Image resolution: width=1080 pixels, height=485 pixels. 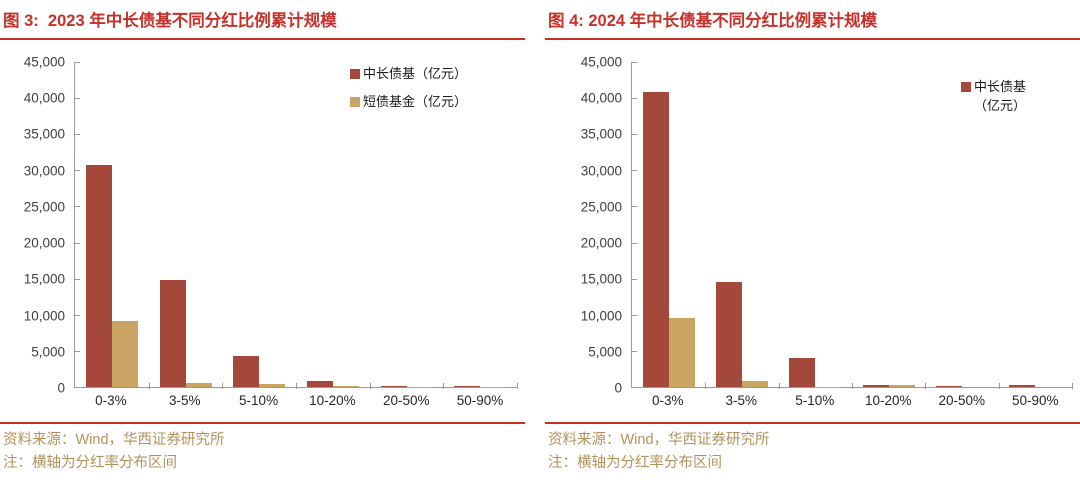 I want to click on legend-line: 中长债基, so click(x=993, y=86).